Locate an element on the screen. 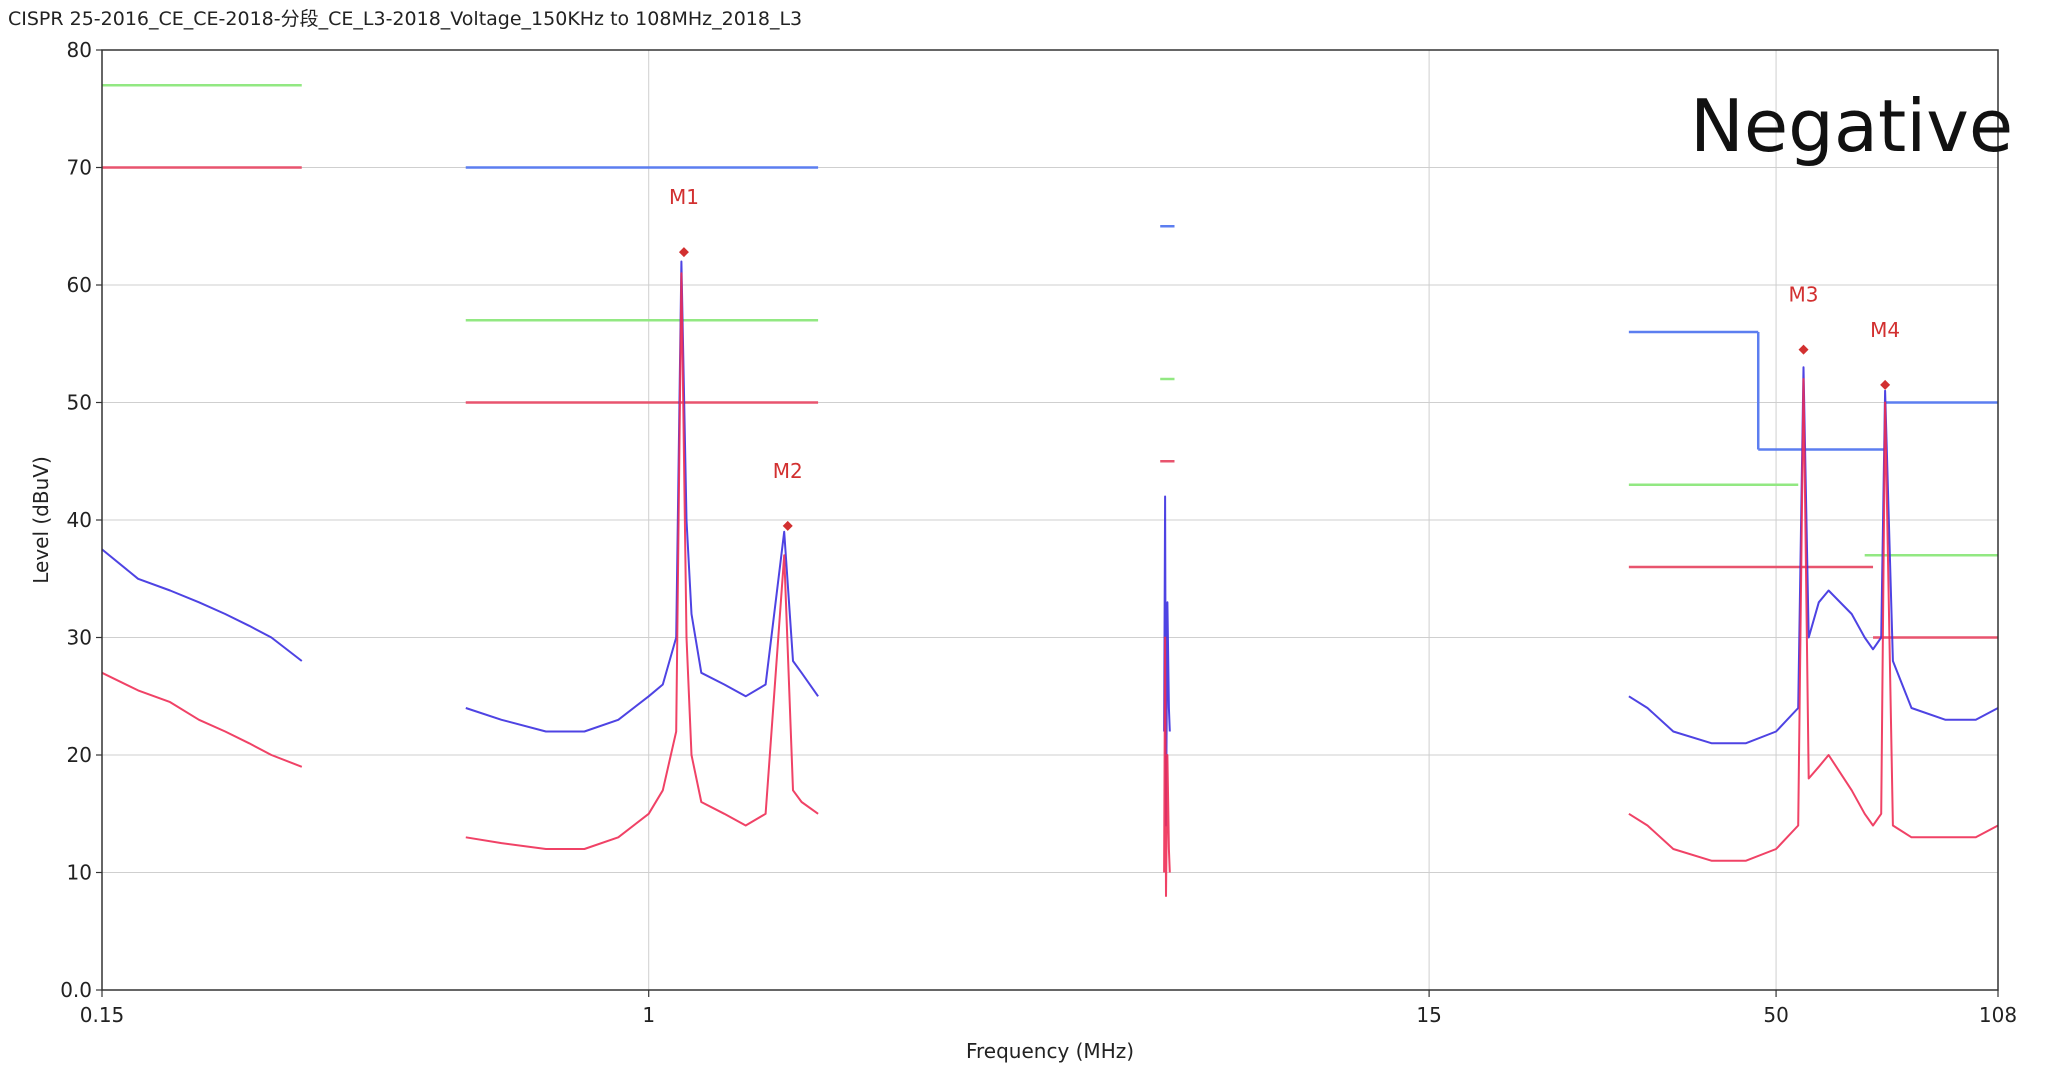 The image size is (2058, 1088). y-axis-ticks: 0.0 10 20 30 40 50 60 70 80 is located at coordinates (81, 520).